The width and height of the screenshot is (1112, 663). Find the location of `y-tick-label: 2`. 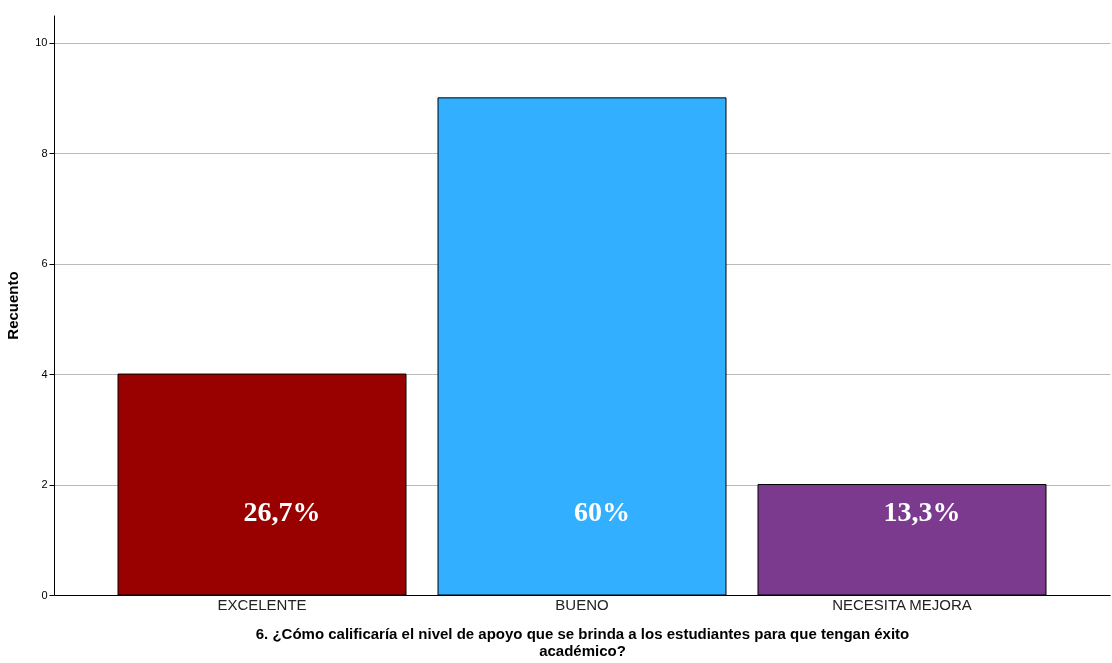

y-tick-label: 2 is located at coordinates (44, 484).